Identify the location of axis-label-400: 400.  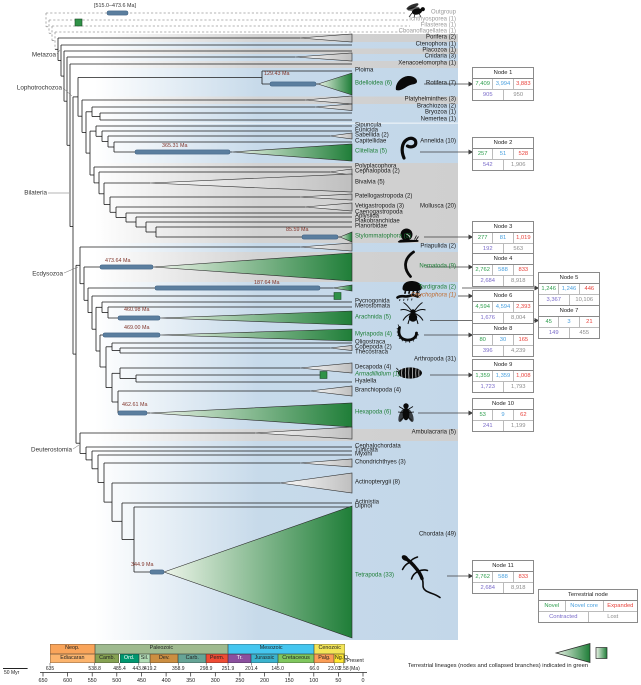
(166, 680).